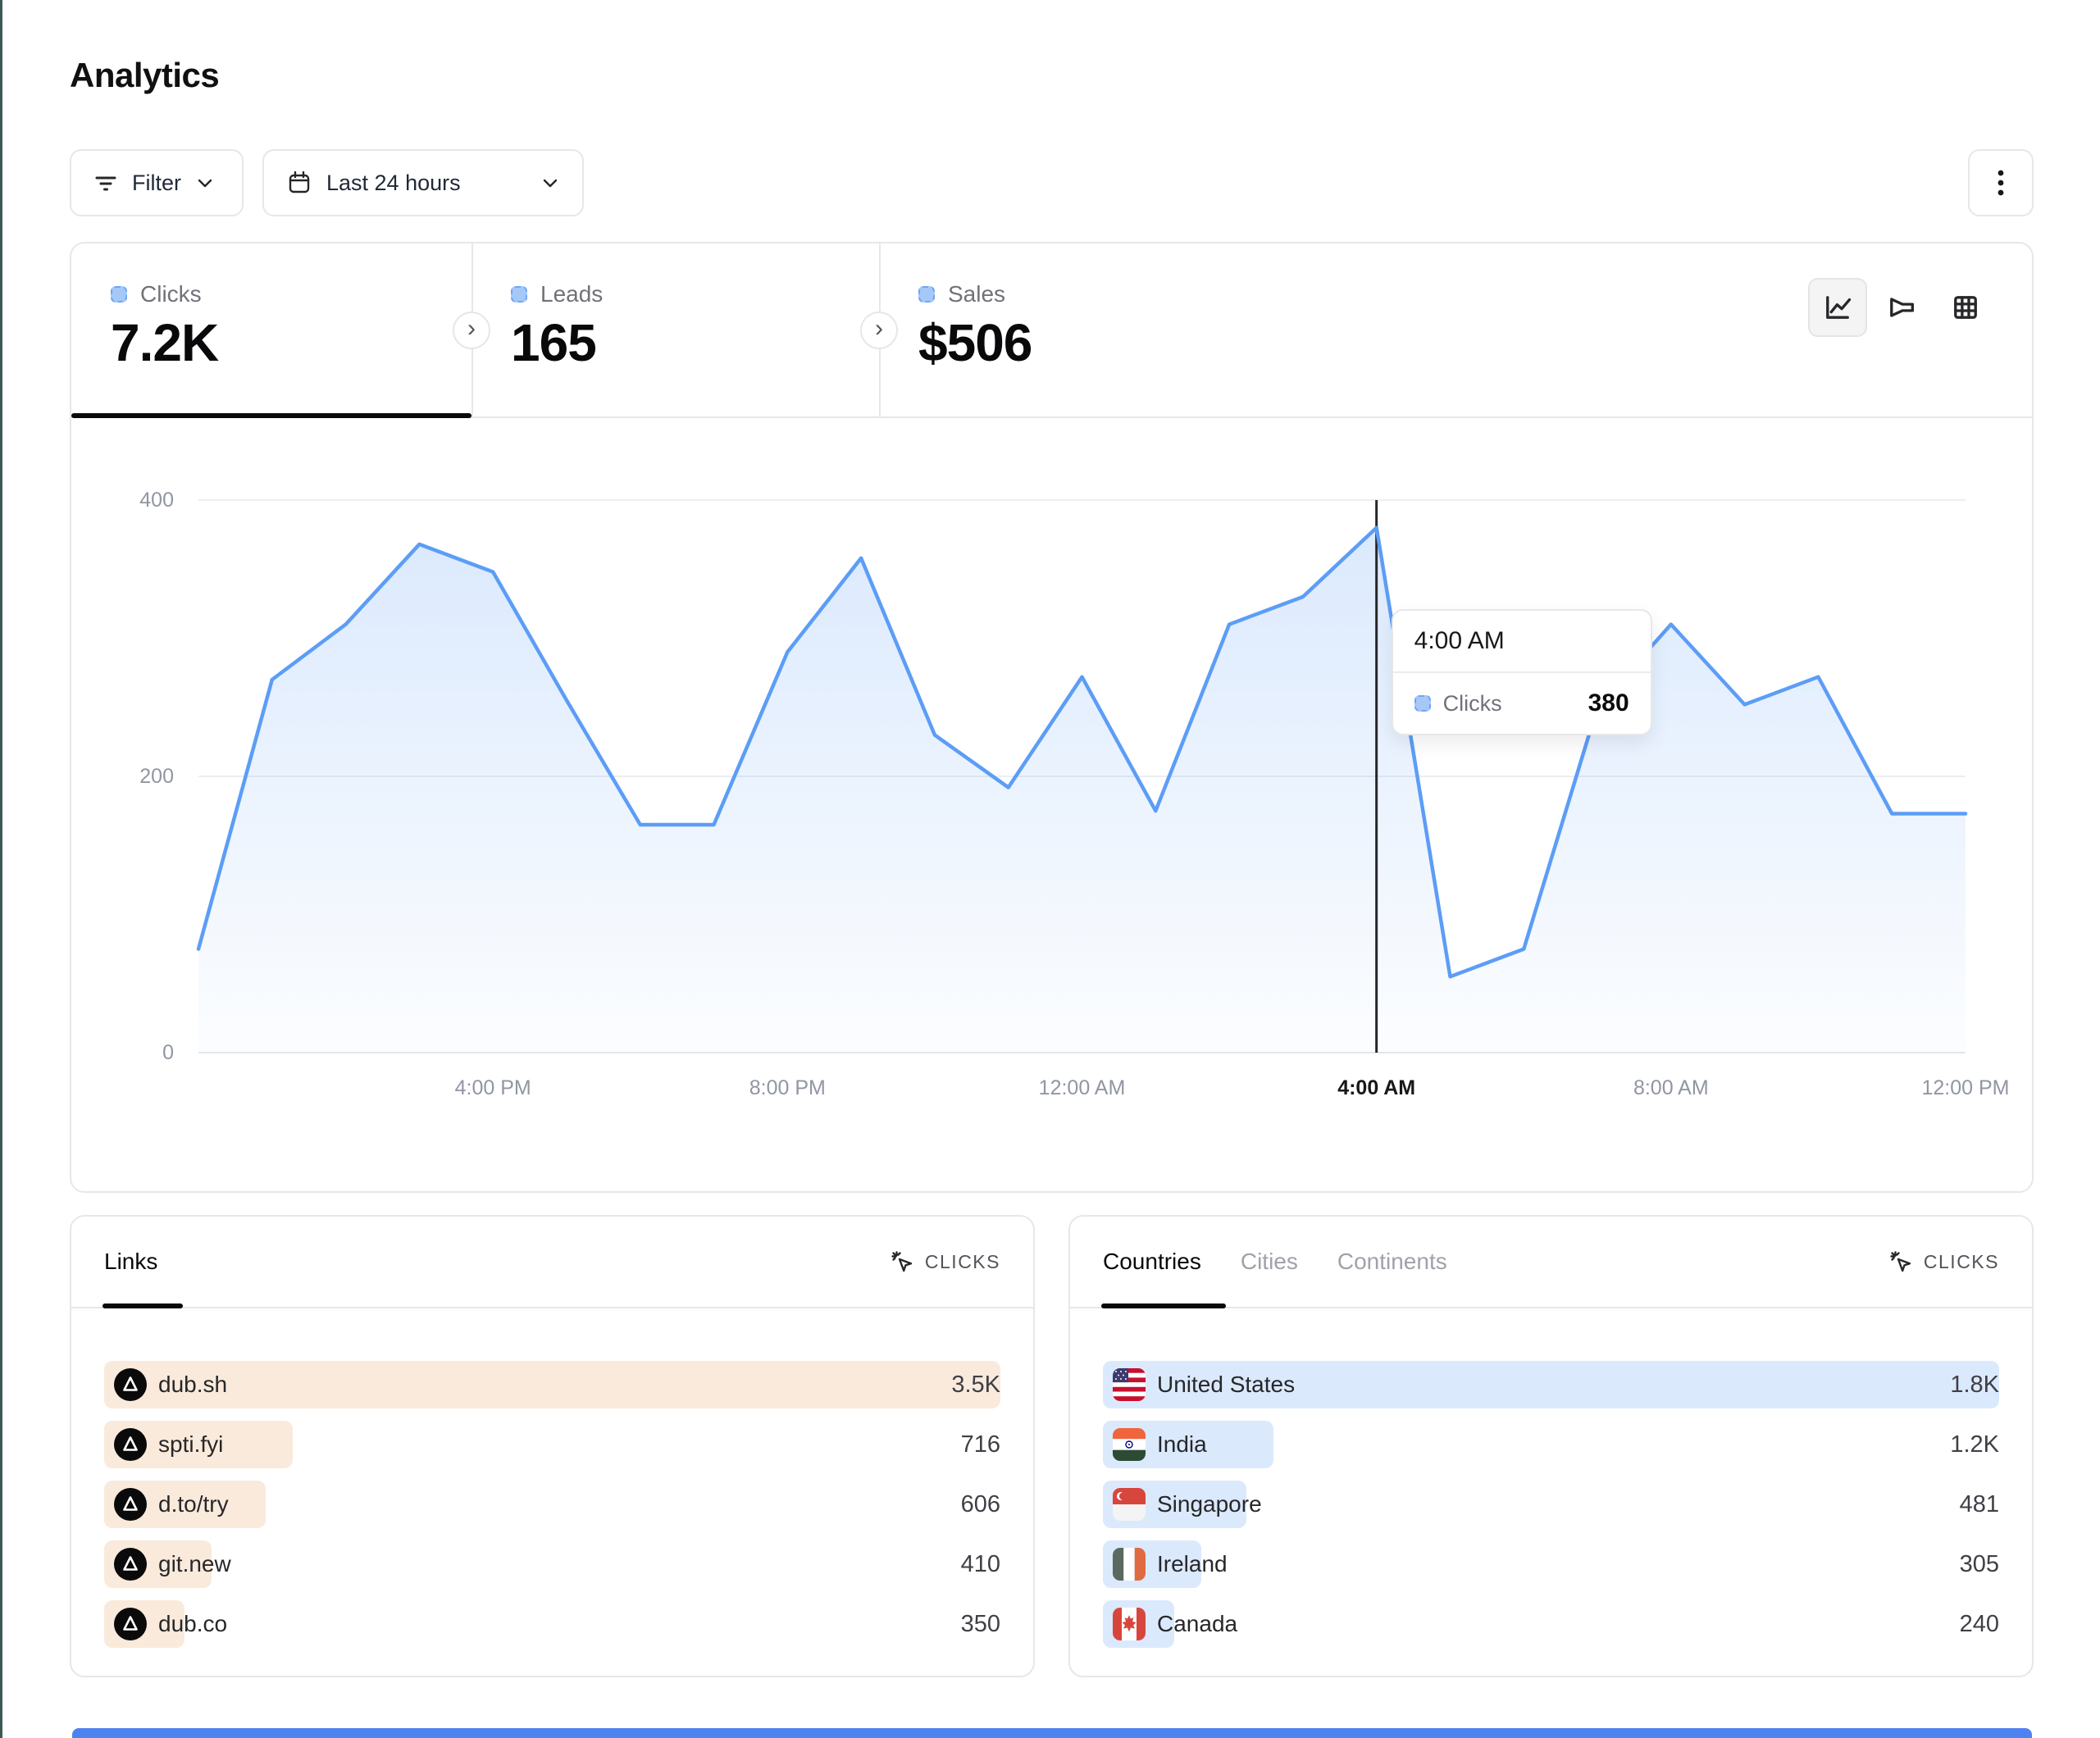  Describe the element at coordinates (1192, 1563) in the screenshot. I see `country-label: Ireland` at that location.